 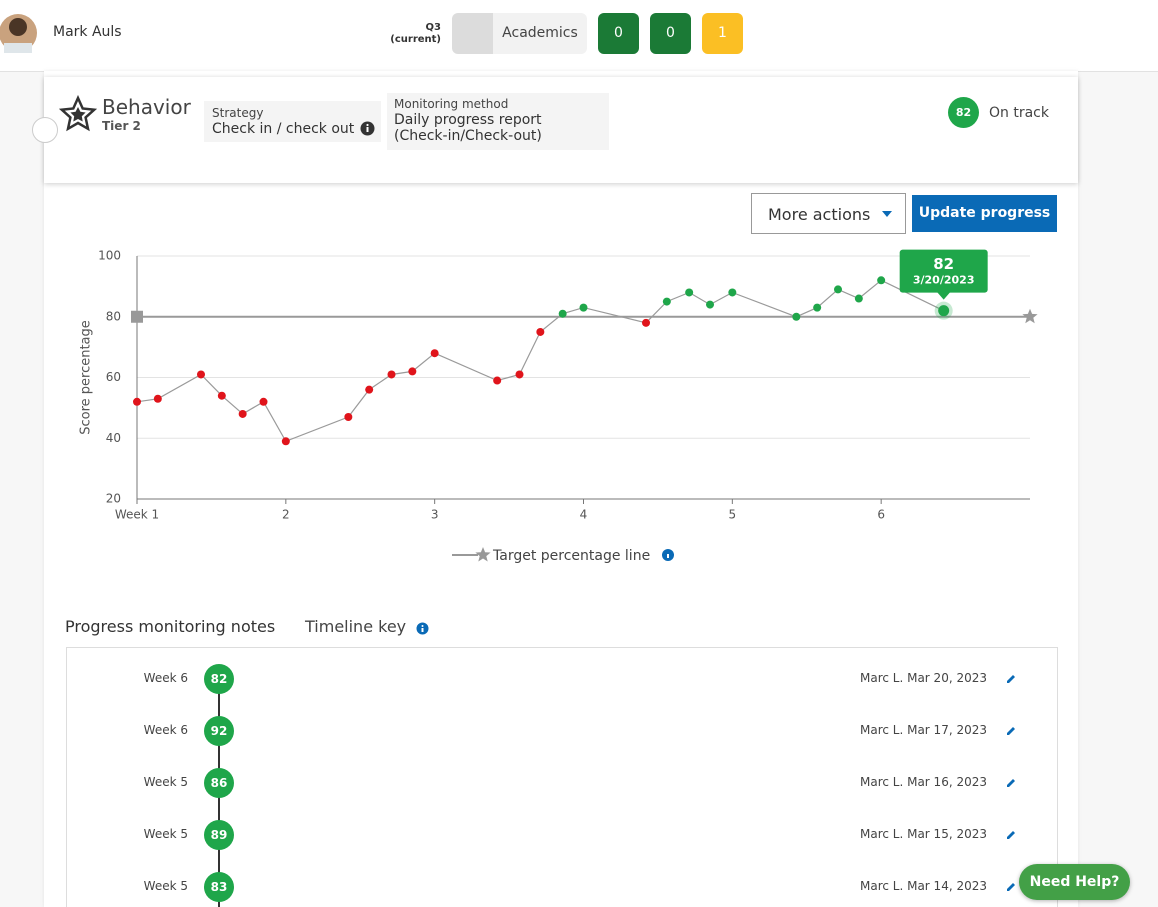 What do you see at coordinates (584, 515) in the screenshot?
I see `x-tick-label: 4` at bounding box center [584, 515].